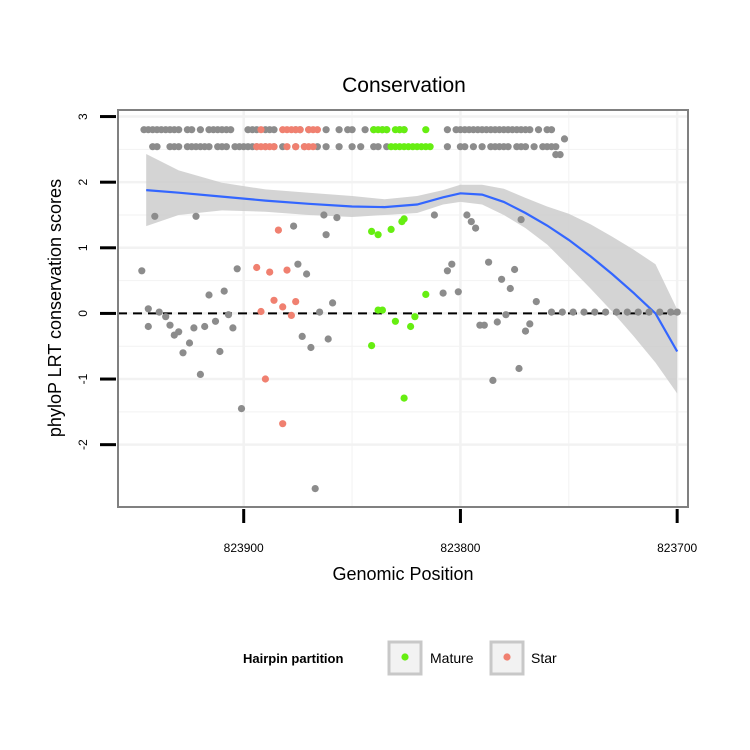  What do you see at coordinates (96, 281) in the screenshot?
I see `y-axis: 3 2 1 0 -1 -2` at bounding box center [96, 281].